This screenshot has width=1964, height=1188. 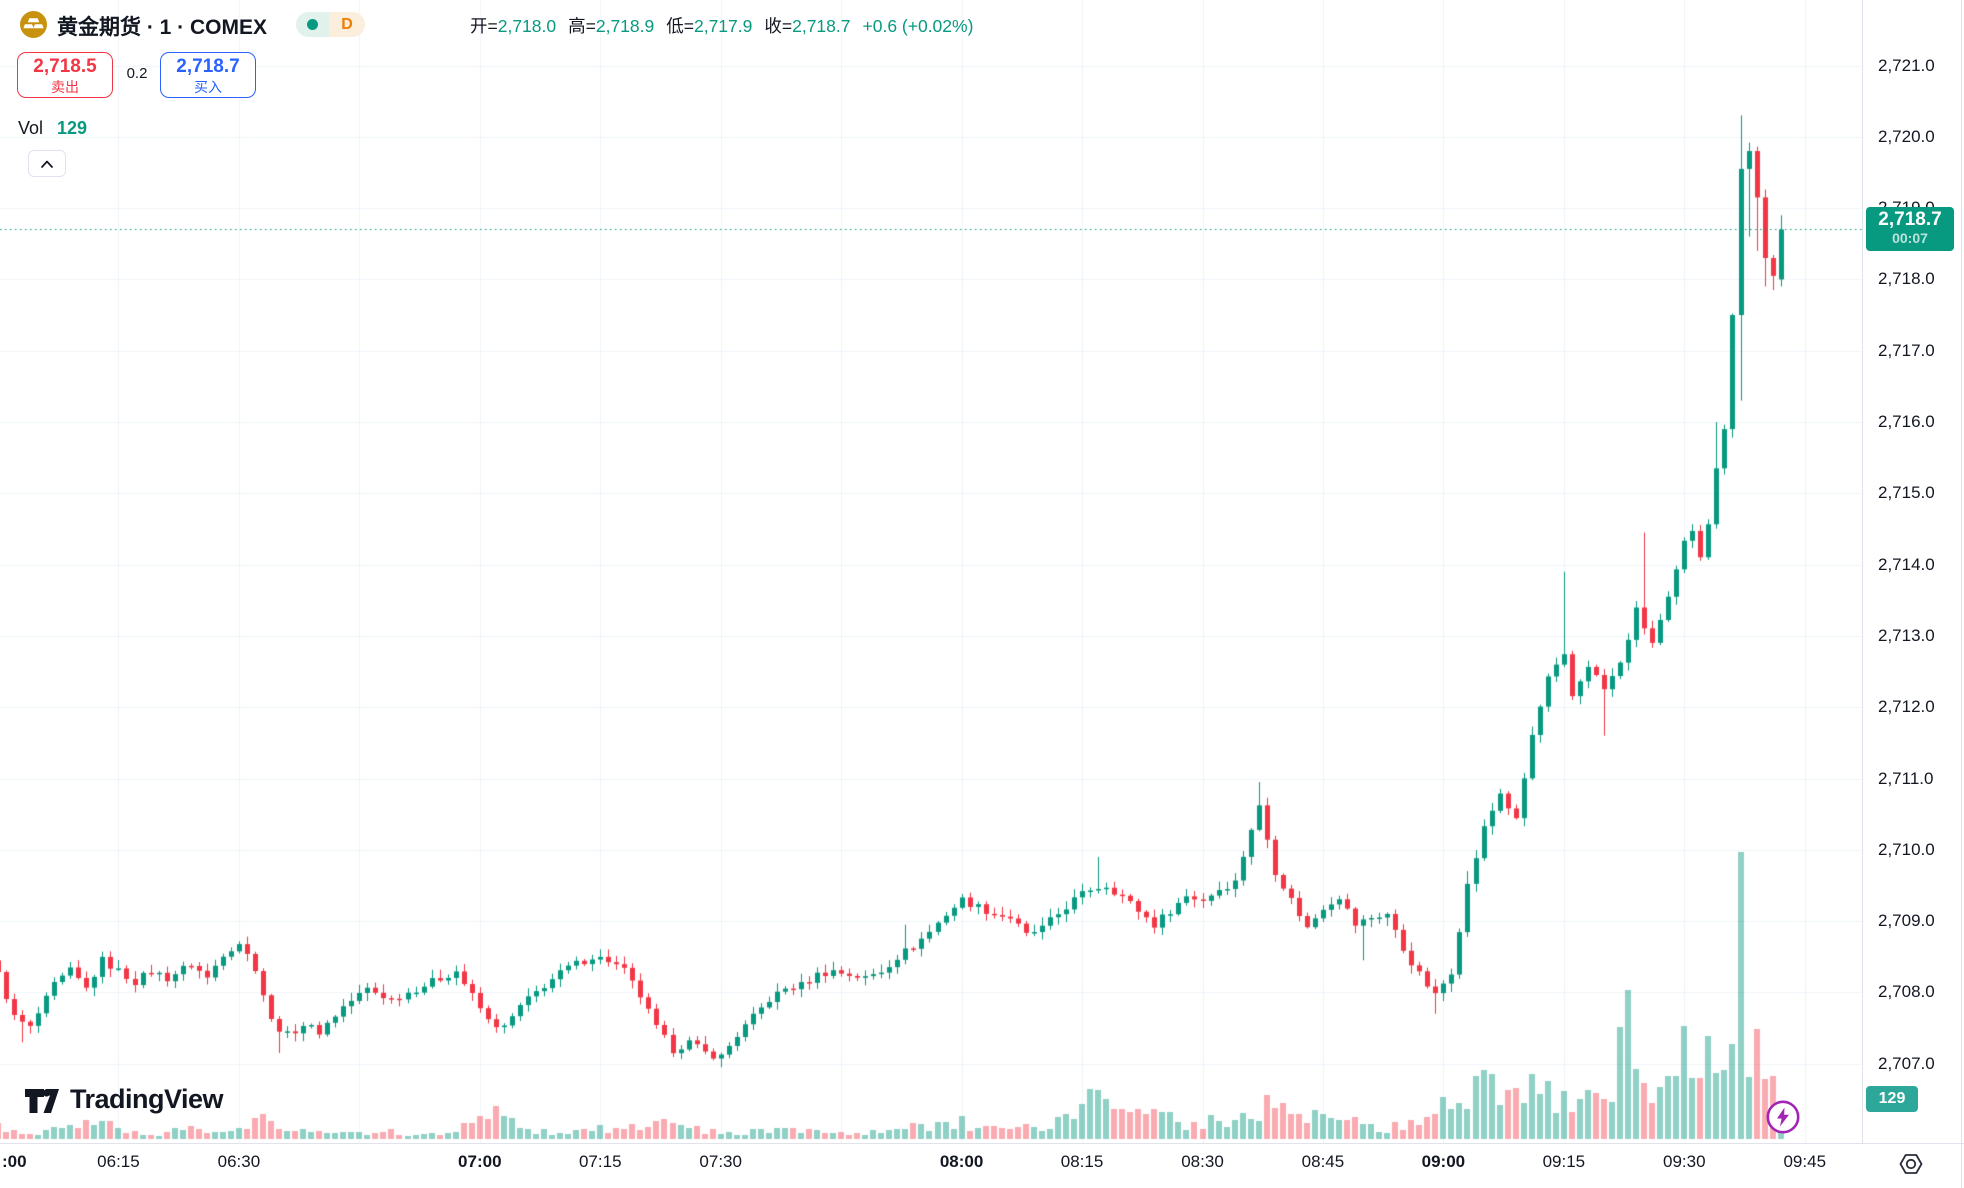 I want to click on time-axis-label: 07:30, so click(x=720, y=1161).